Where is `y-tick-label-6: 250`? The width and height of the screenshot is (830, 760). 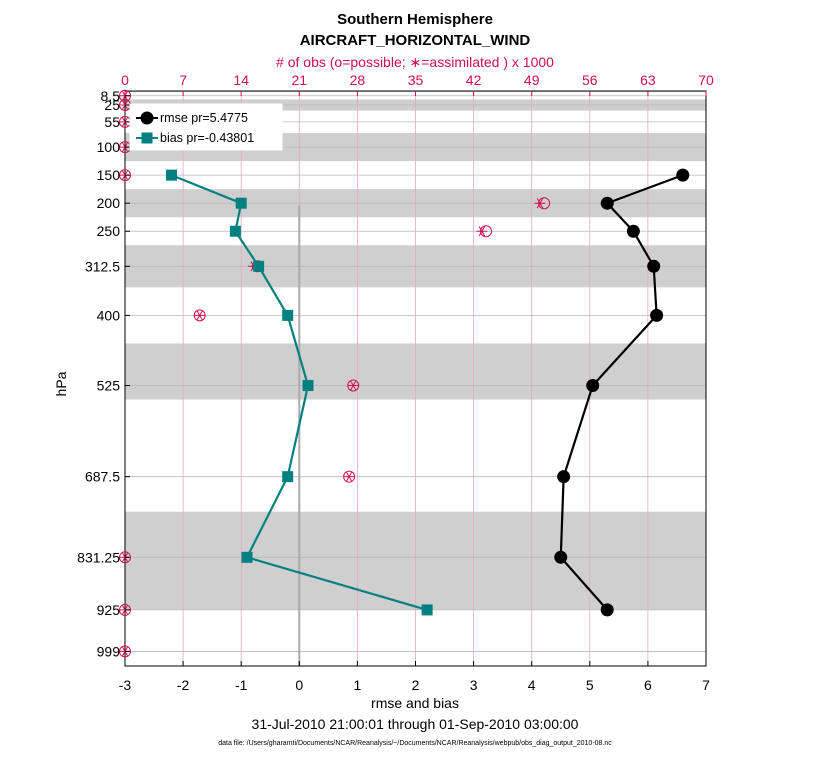 y-tick-label-6: 250 is located at coordinates (109, 231).